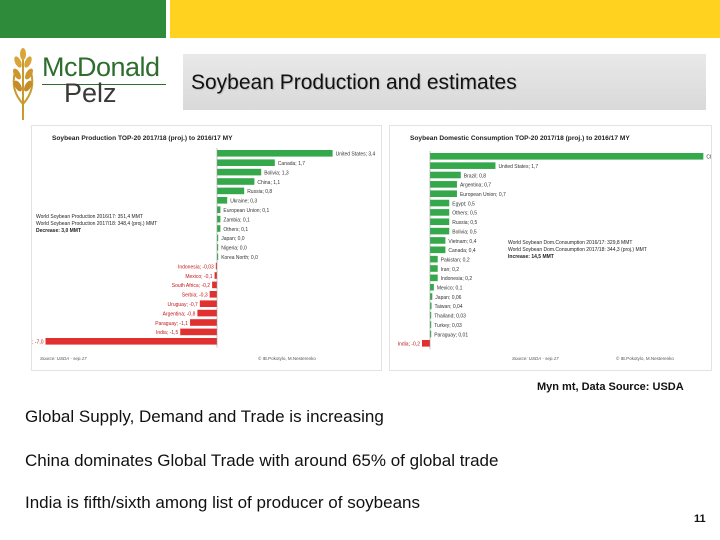  Describe the element at coordinates (243, 202) in the screenshot. I see `data-label: Ukraine; 0,3` at that location.